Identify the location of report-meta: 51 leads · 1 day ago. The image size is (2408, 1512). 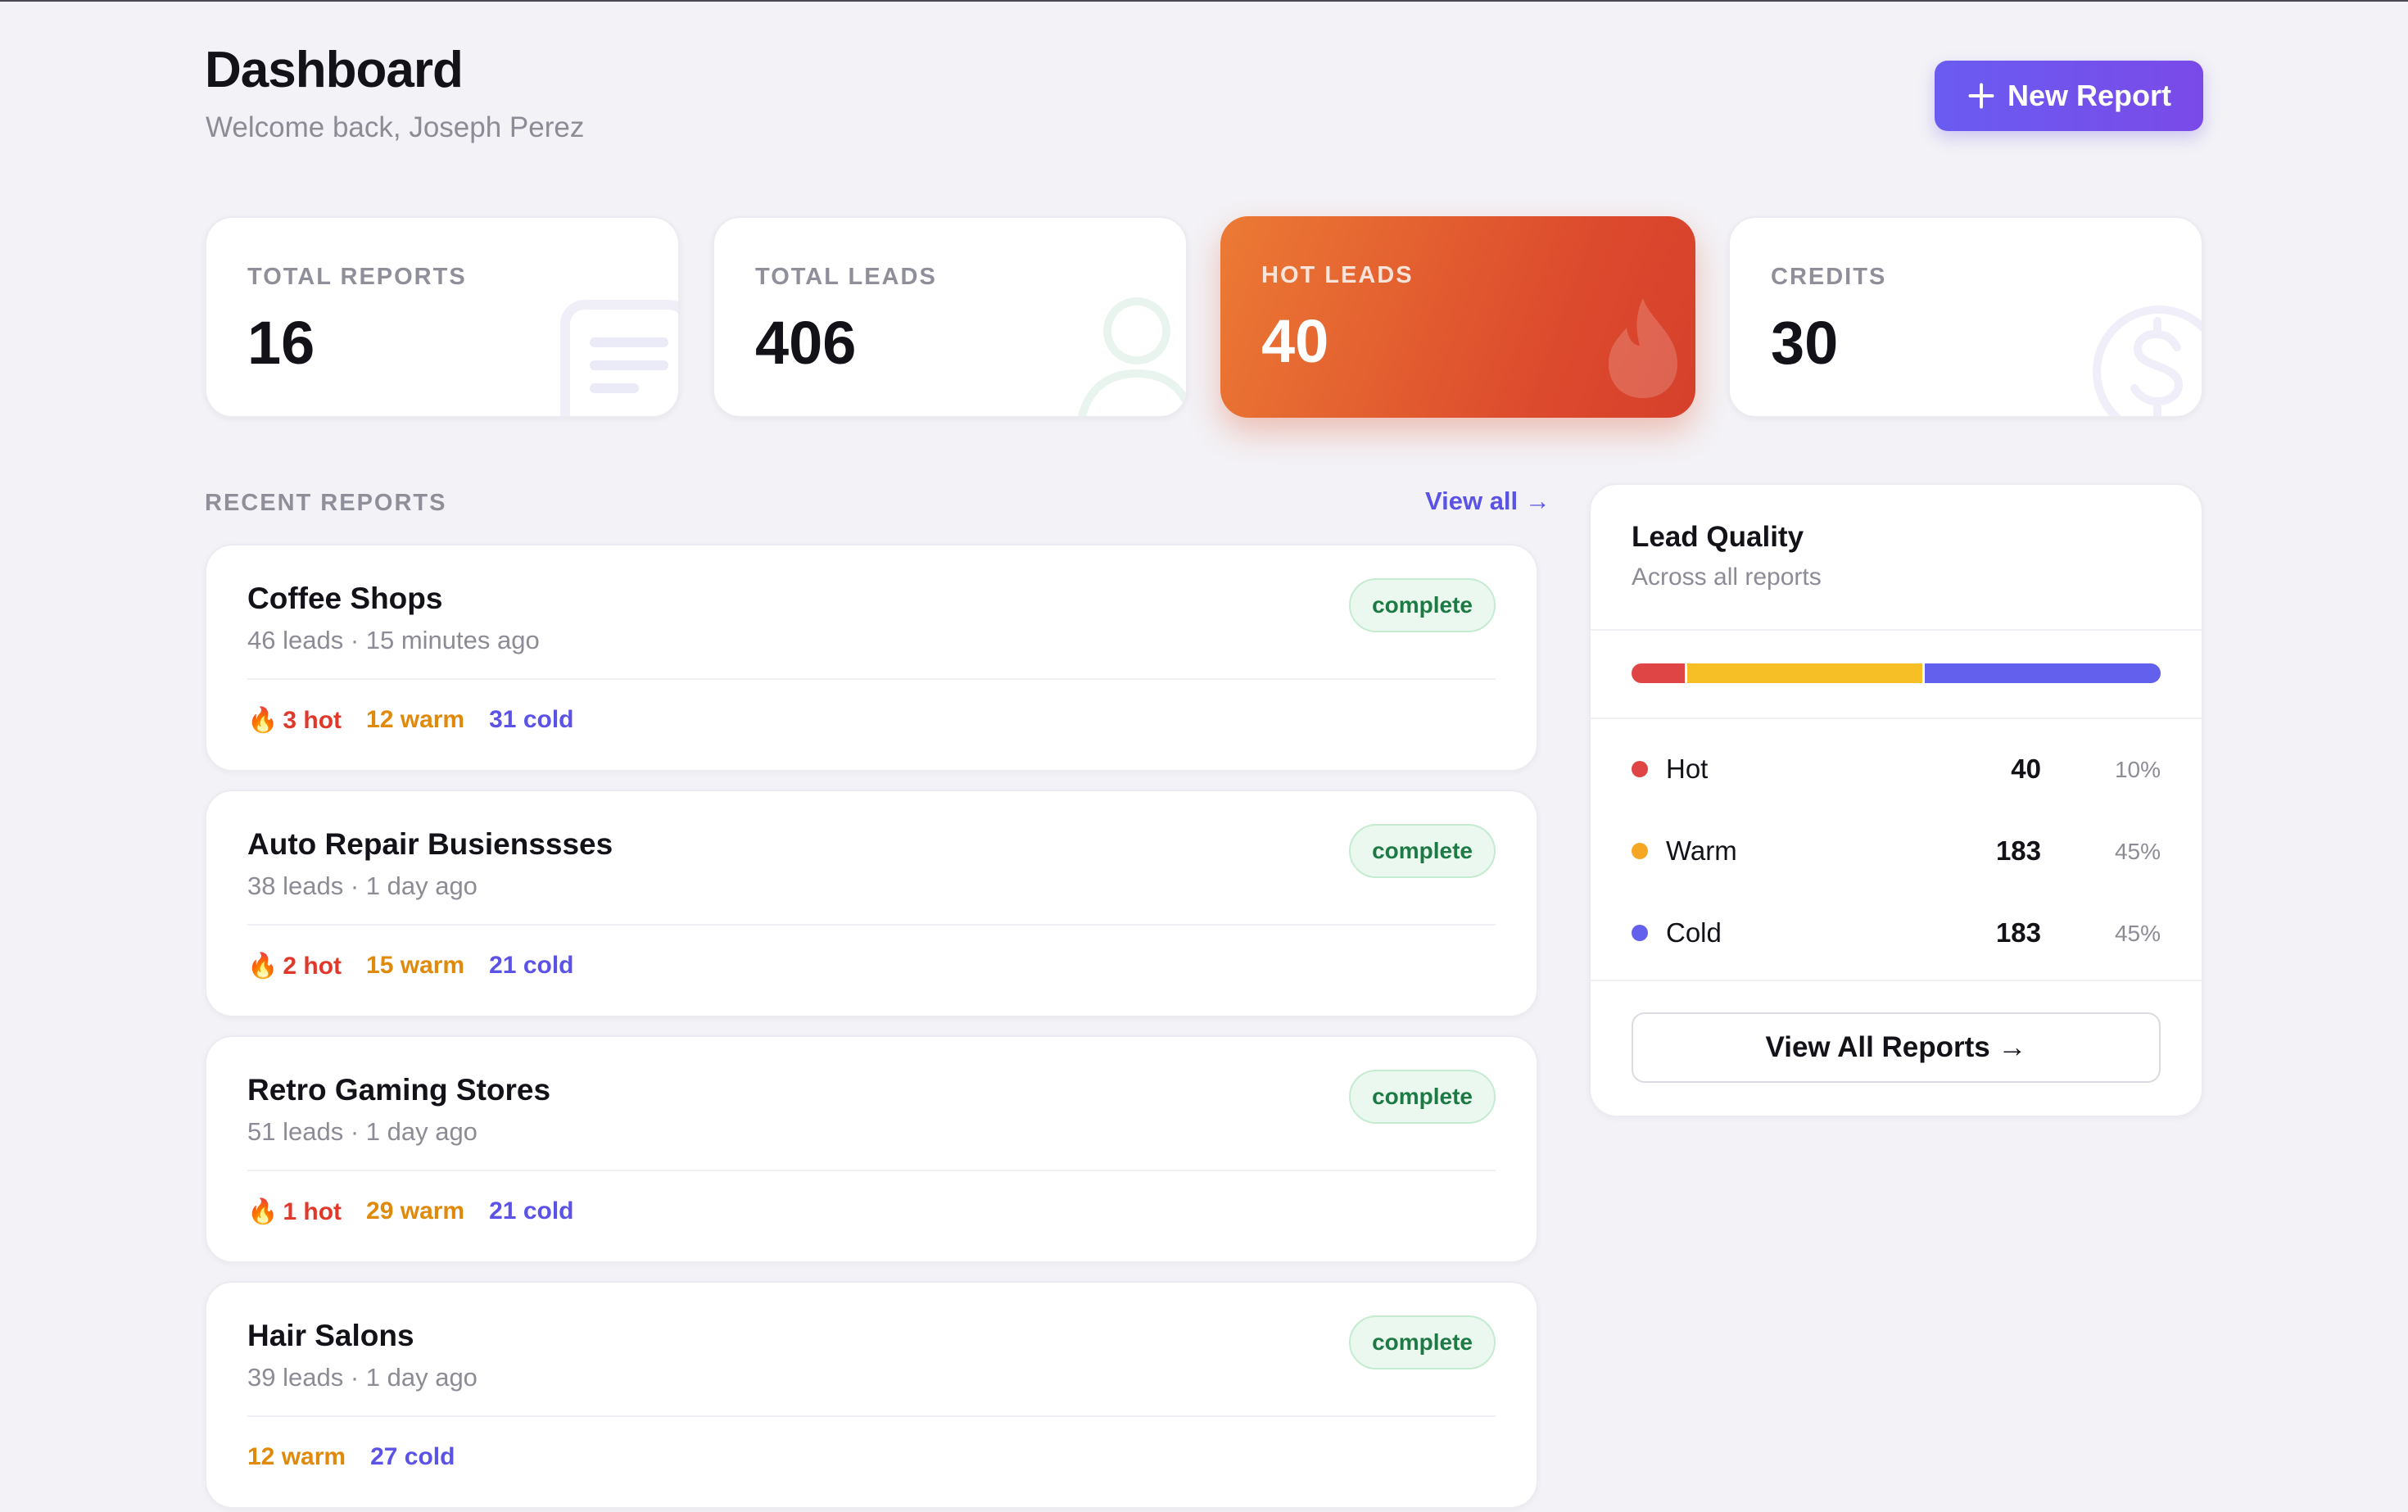
(362, 1132).